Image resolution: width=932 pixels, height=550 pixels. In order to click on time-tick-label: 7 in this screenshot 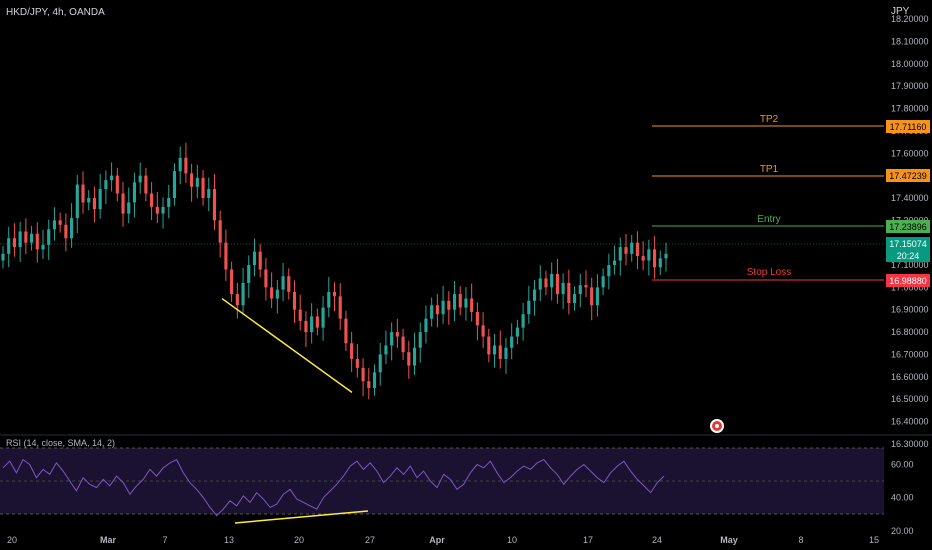, I will do `click(164, 540)`.